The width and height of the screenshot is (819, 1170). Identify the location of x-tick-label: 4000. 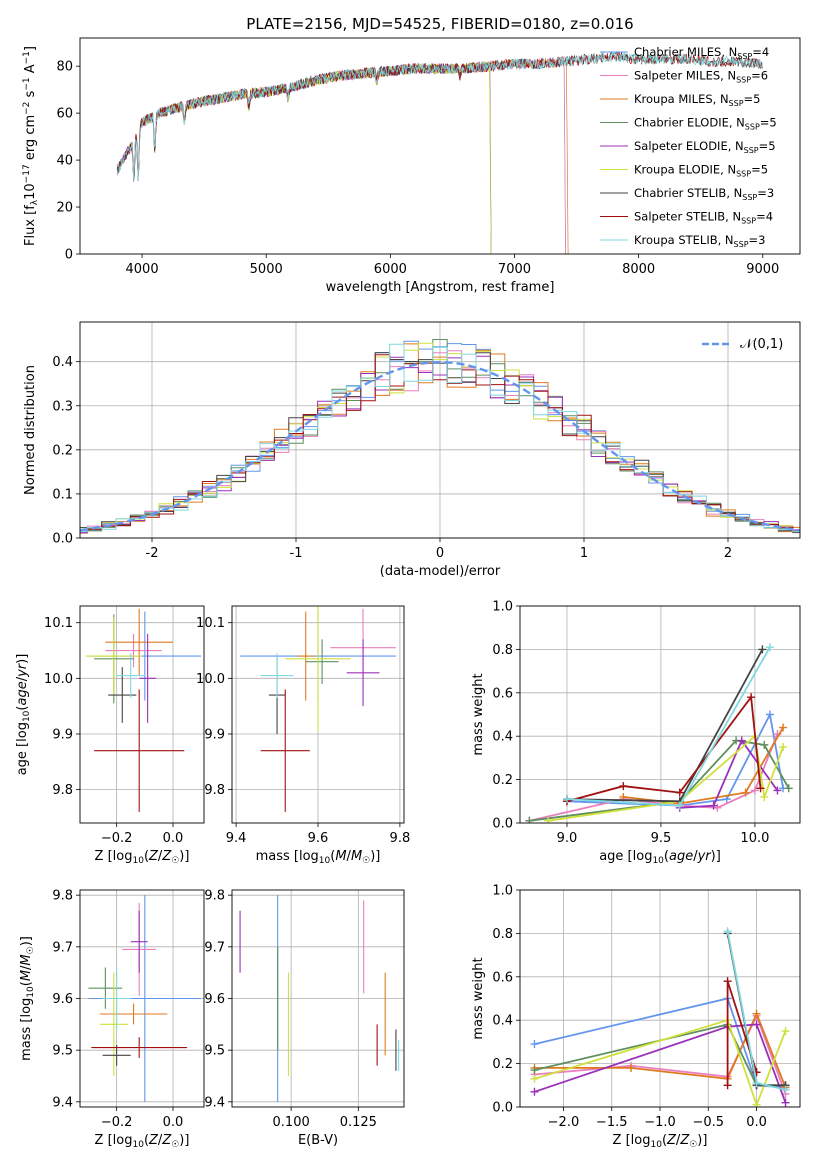
(142, 269).